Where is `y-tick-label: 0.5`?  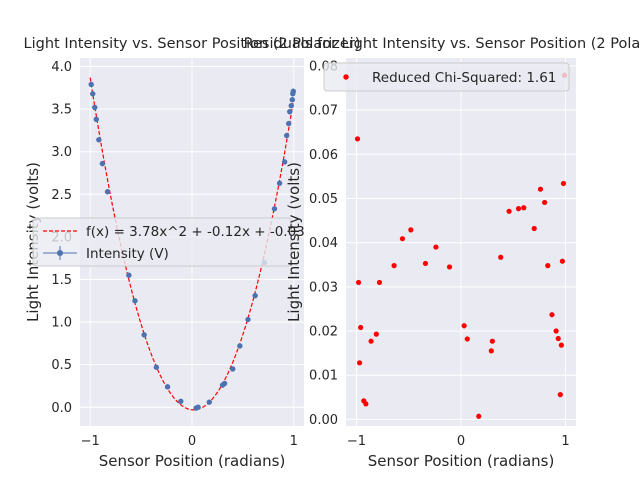 y-tick-label: 0.5 is located at coordinates (61, 365).